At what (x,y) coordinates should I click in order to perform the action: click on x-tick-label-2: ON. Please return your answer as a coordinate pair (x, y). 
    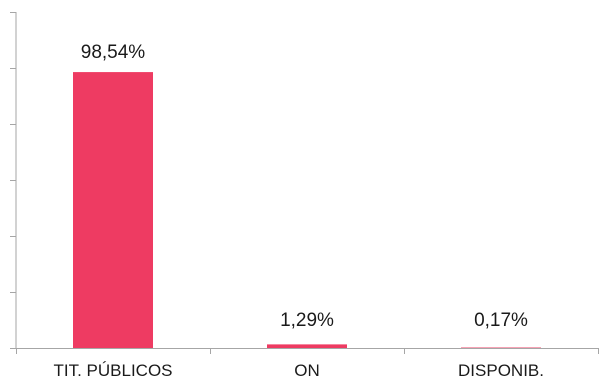
    Looking at the image, I should click on (307, 370).